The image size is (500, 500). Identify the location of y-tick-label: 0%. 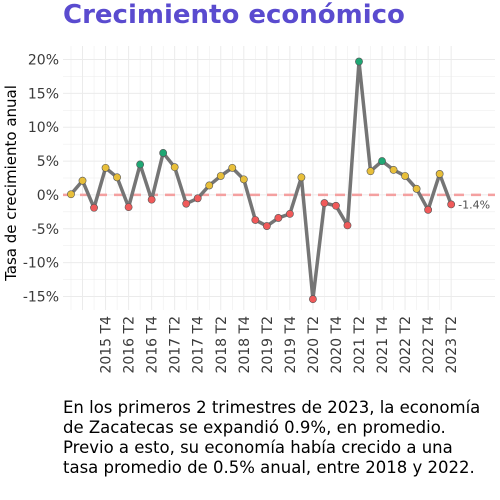
(48, 196).